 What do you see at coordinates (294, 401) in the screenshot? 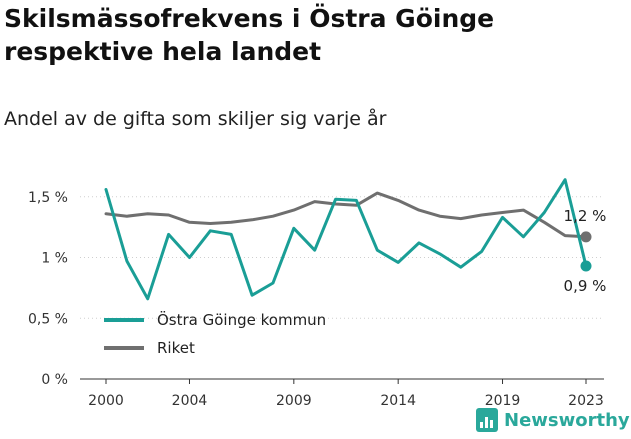
I see `x-tick-label: 2009` at bounding box center [294, 401].